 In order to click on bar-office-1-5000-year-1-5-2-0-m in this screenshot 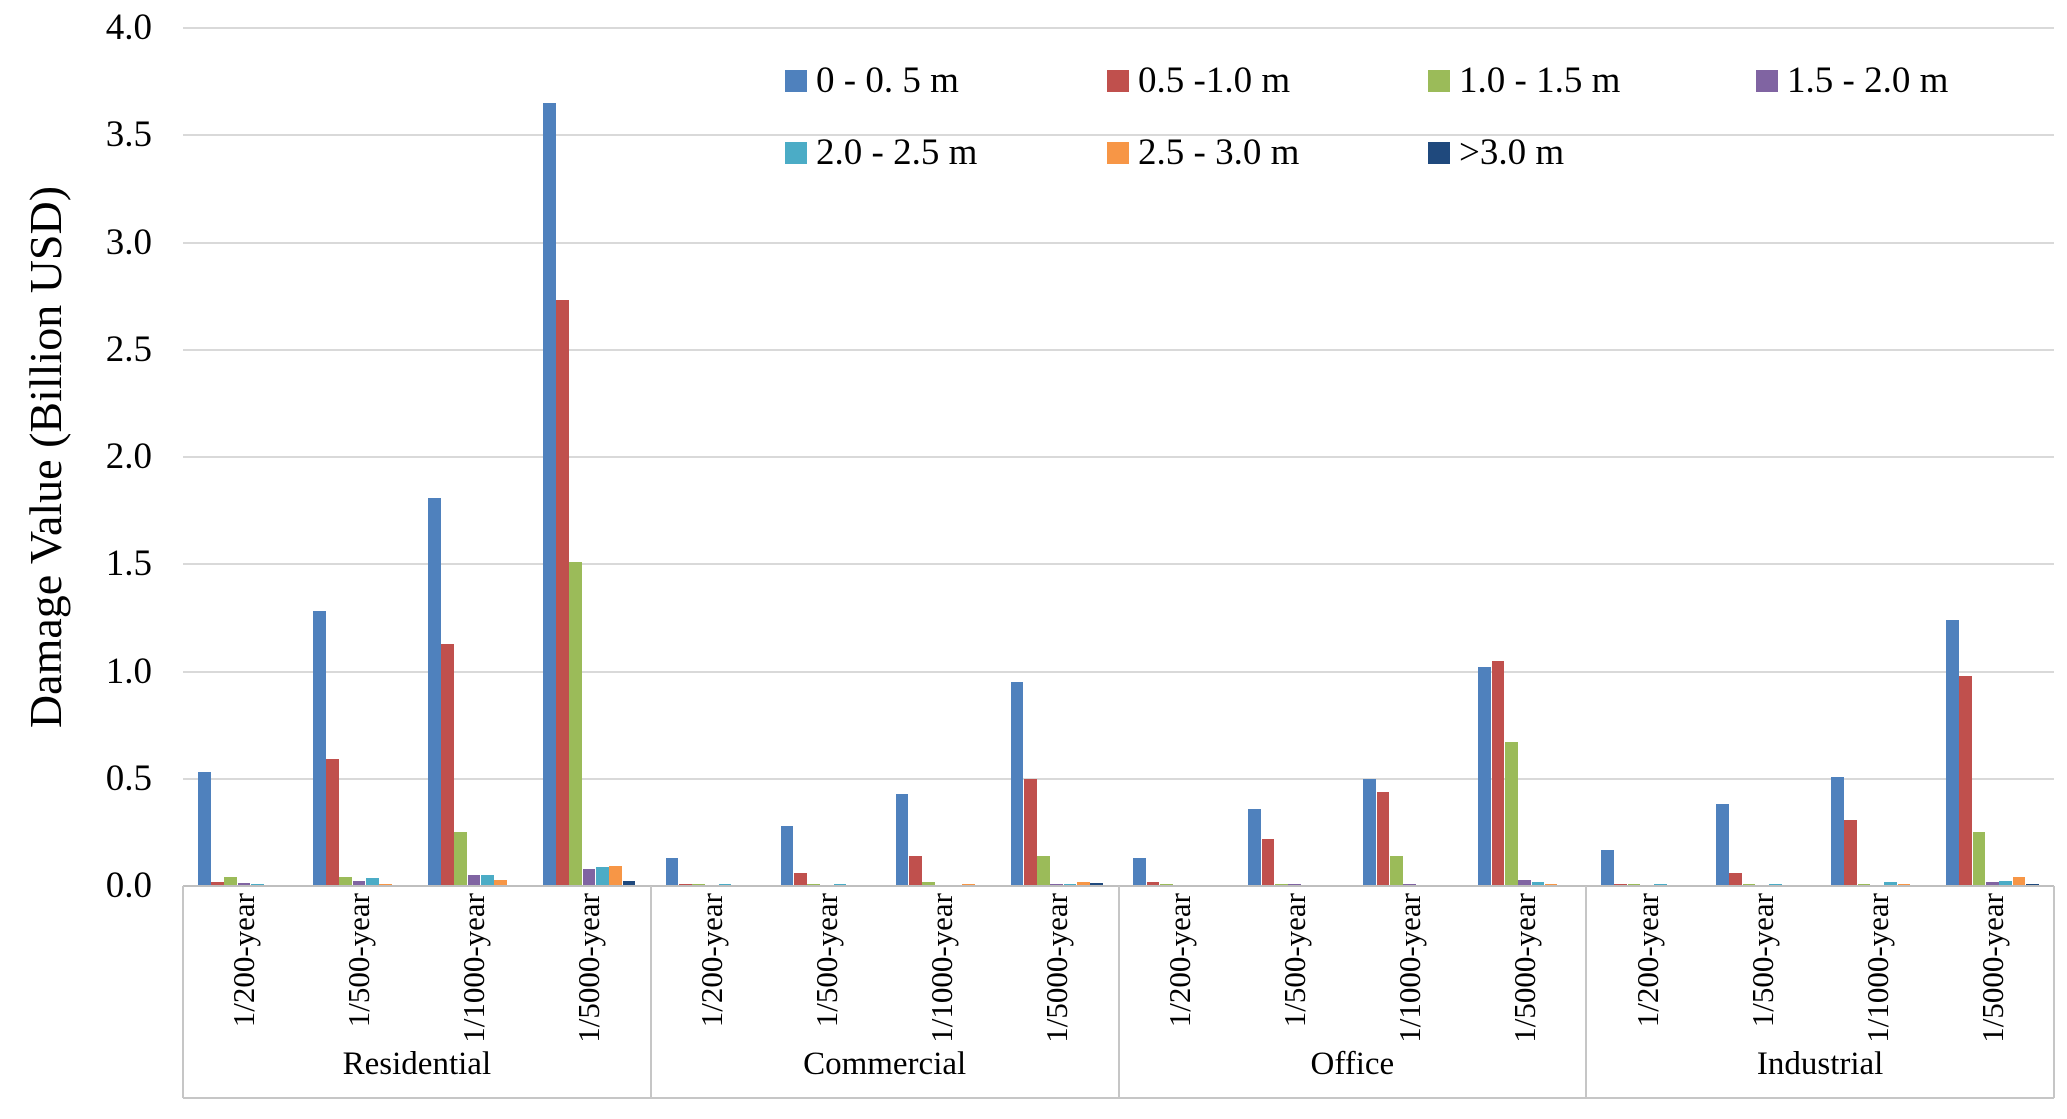, I will do `click(1524, 883)`.